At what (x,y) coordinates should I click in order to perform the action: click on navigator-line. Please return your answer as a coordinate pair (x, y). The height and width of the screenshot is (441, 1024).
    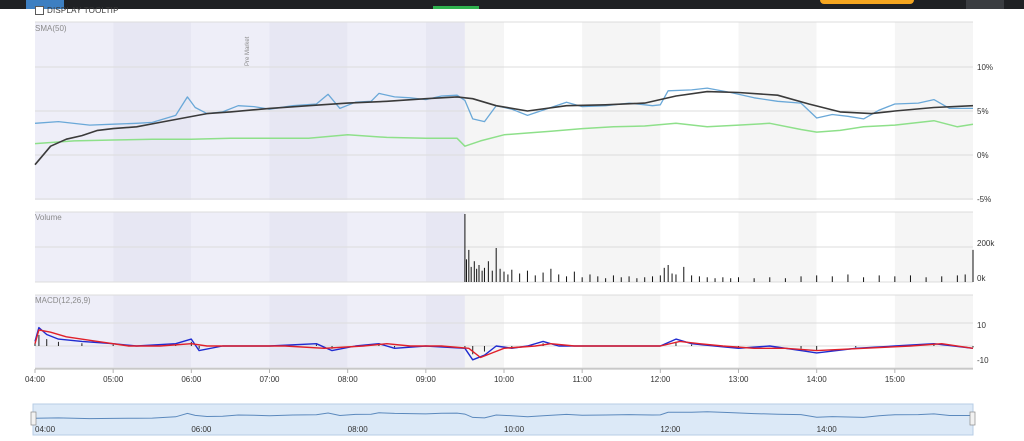
    Looking at the image, I should click on (503, 415).